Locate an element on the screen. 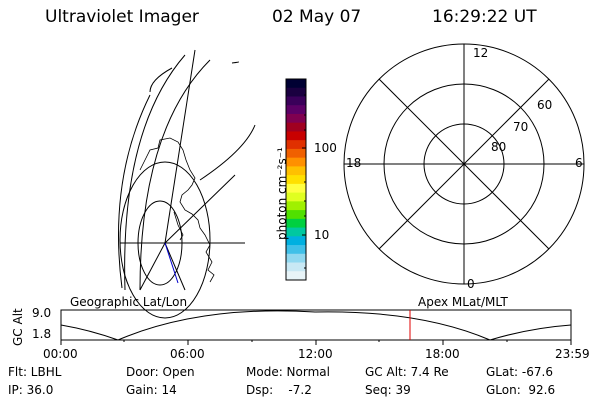 The height and width of the screenshot is (400, 600). altitude-curve is located at coordinates (316, 325).